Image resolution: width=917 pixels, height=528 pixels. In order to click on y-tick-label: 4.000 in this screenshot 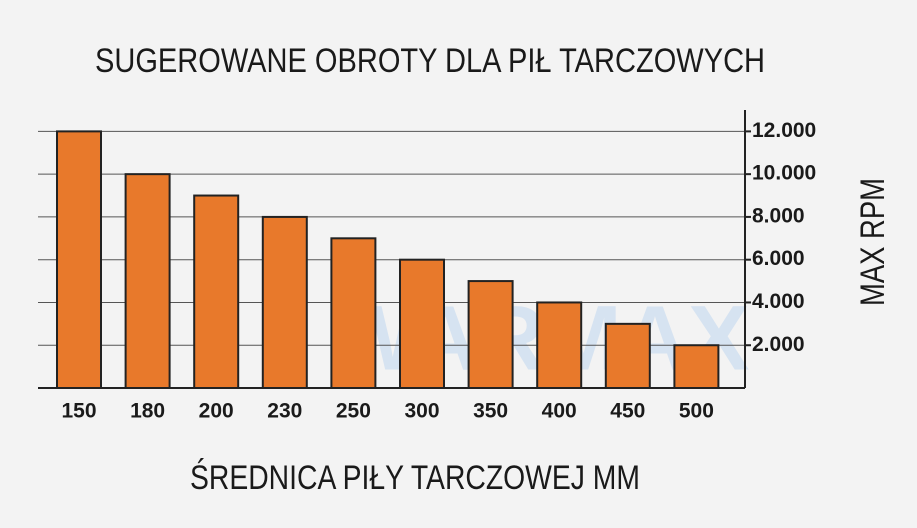, I will do `click(778, 301)`.